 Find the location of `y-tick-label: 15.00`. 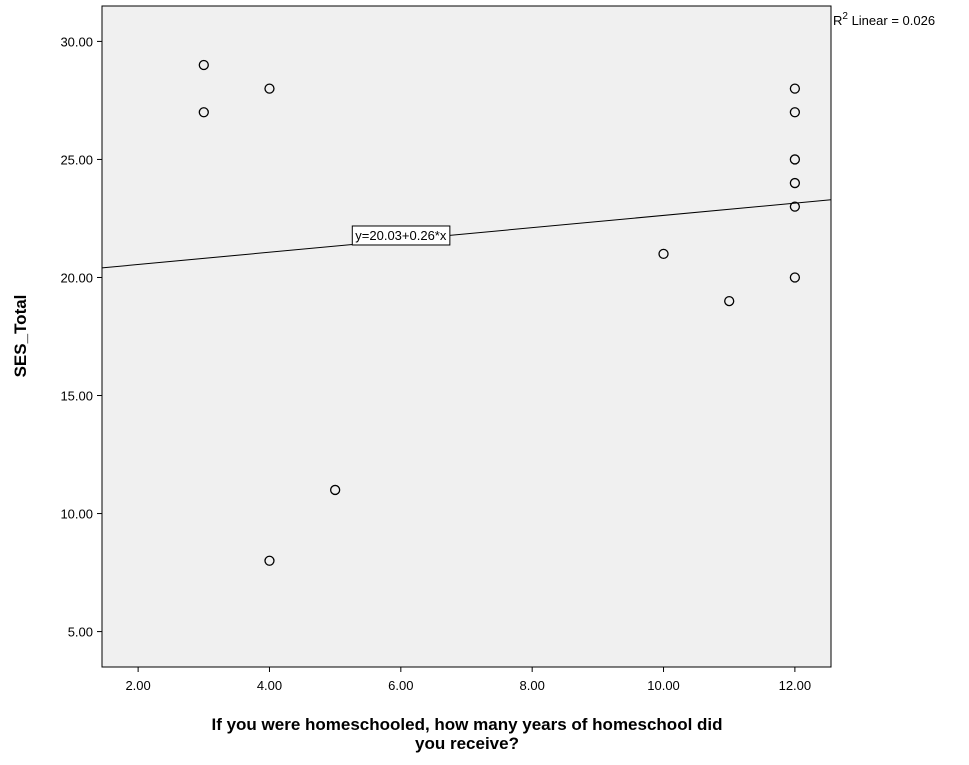

y-tick-label: 15.00 is located at coordinates (76, 396).